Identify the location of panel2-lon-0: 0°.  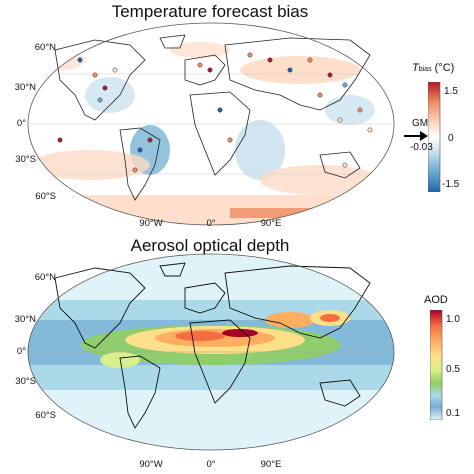
(211, 464).